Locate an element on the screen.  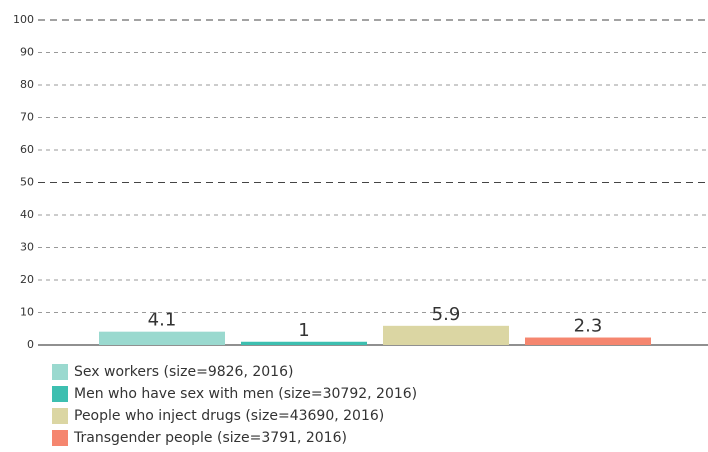
y-tick-label: 10 is located at coordinates (27, 312).